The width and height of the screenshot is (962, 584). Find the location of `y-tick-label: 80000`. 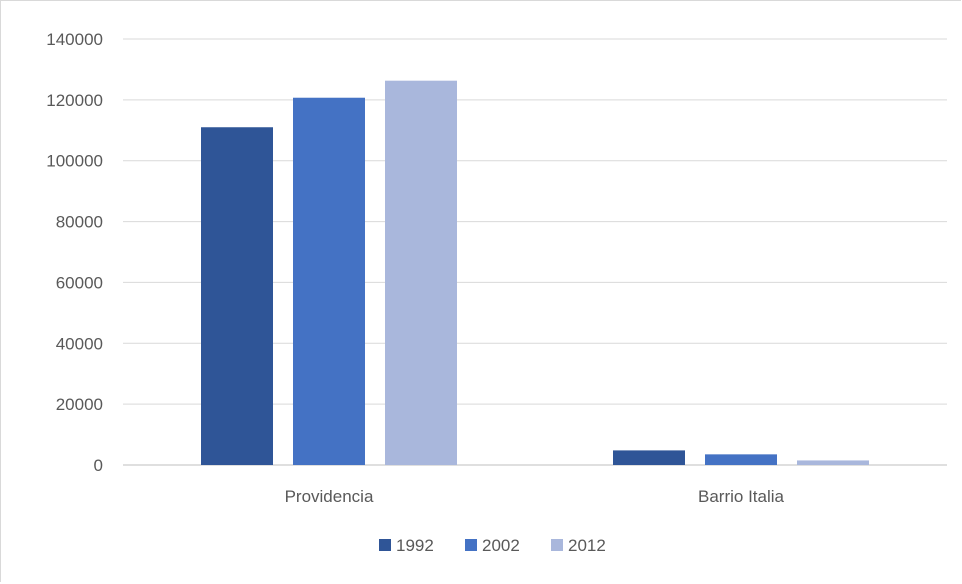

y-tick-label: 80000 is located at coordinates (79, 222).